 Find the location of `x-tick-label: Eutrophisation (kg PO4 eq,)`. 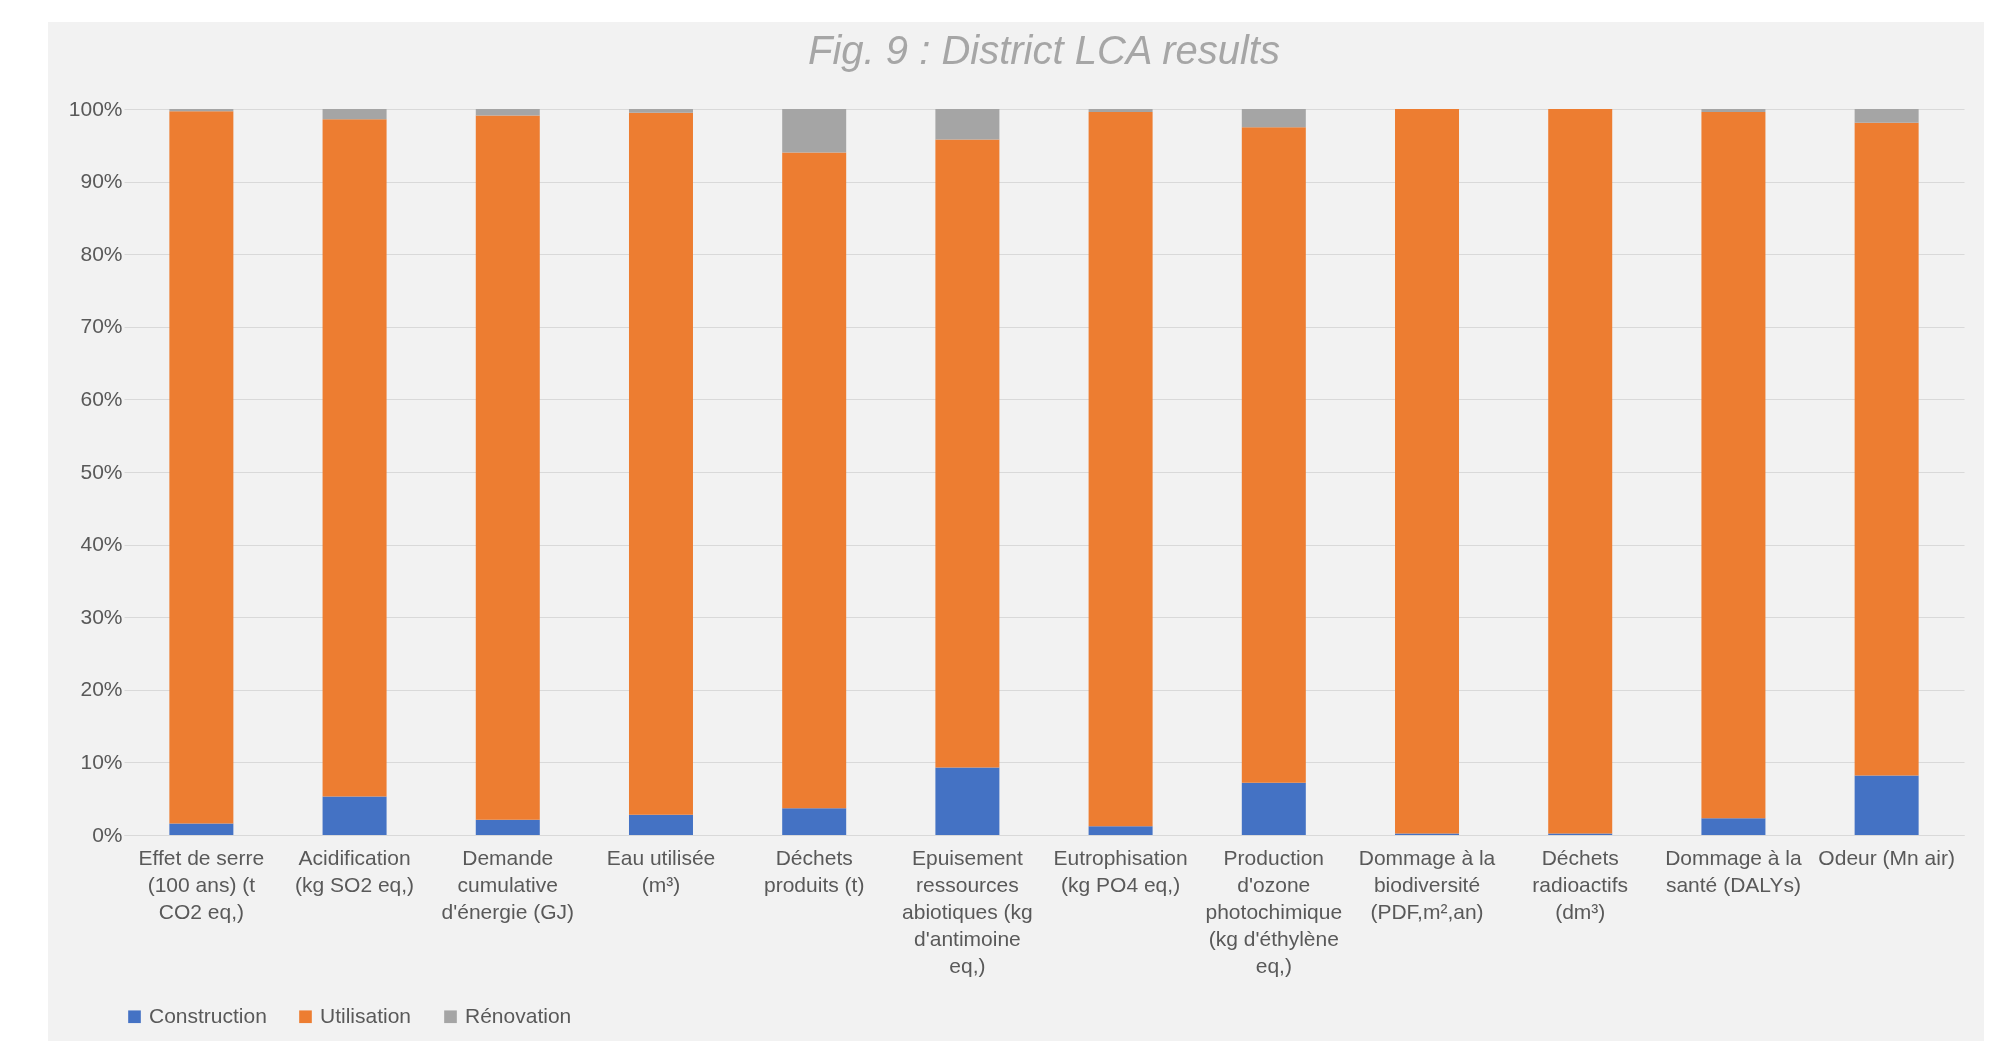

x-tick-label: Eutrophisation (kg PO4 eq,) is located at coordinates (1120, 870).